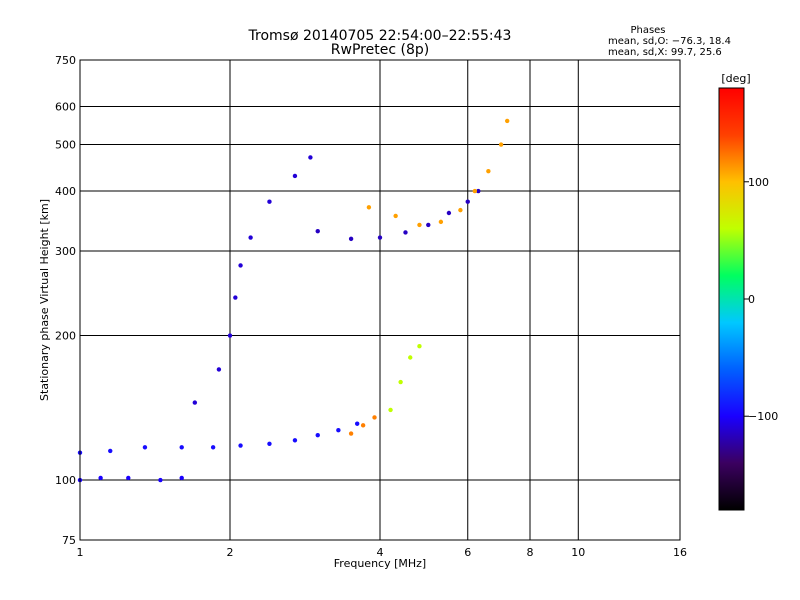 The image size is (800, 600). Describe the element at coordinates (44, 300) in the screenshot. I see `y-axis-label: Stationary phase Virtual Height [km]` at that location.